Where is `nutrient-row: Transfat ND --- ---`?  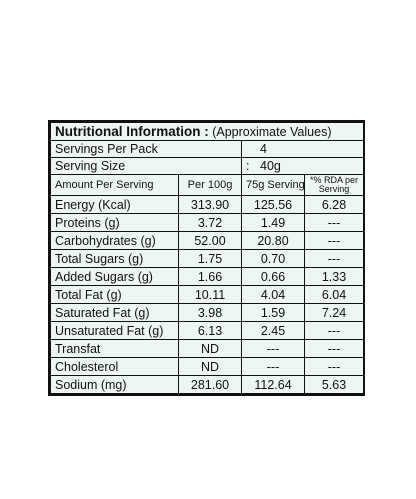
nutrient-row: Transfat ND --- --- is located at coordinates (207, 348).